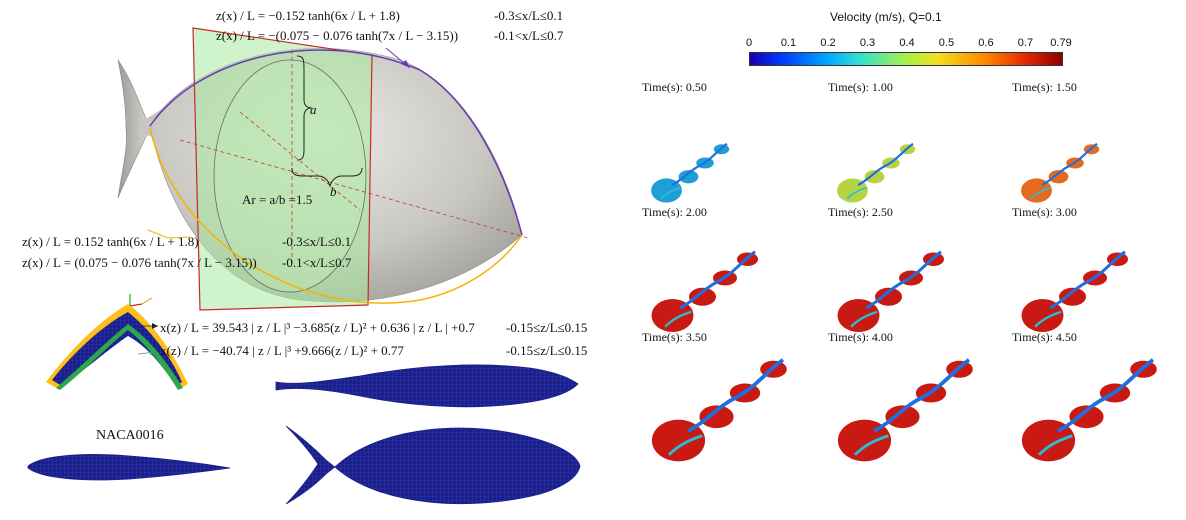 The height and width of the screenshot is (520, 1186). I want to click on snapshot-time-label: Time(s): 0.50, so click(674, 87).